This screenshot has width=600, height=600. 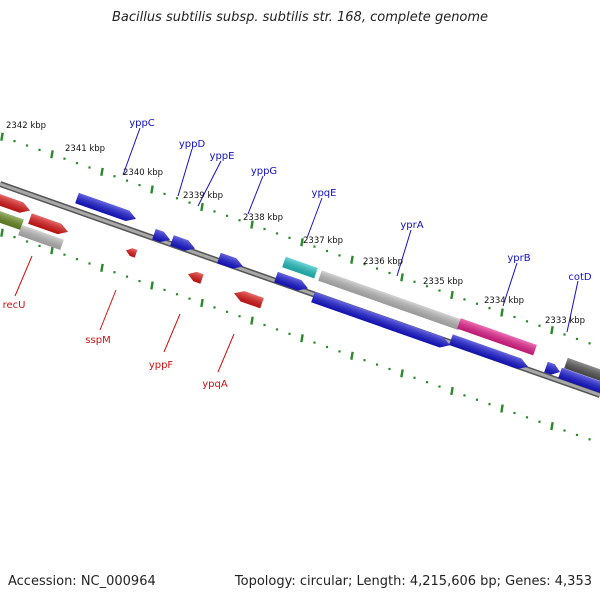 What do you see at coordinates (209, 183) in the screenshot?
I see `callout-line-yppE` at bounding box center [209, 183].